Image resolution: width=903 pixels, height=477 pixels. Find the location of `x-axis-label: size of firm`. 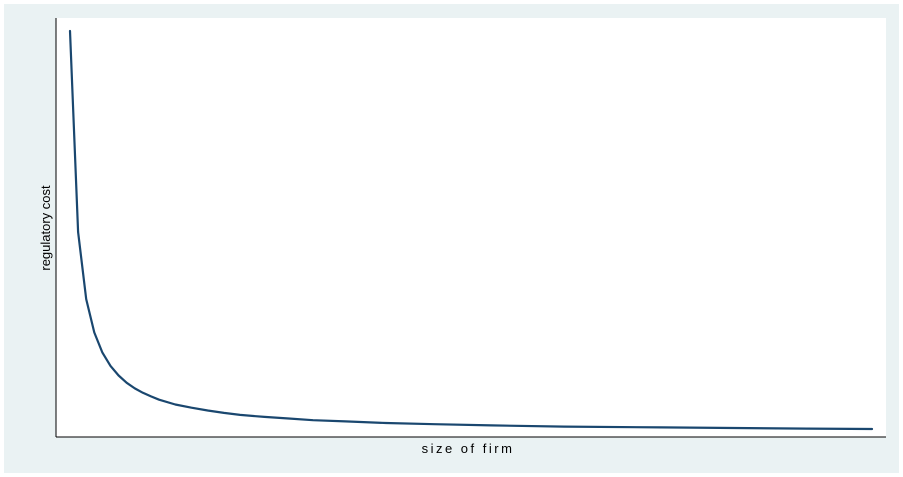

x-axis-label: size of firm is located at coordinates (468, 448).